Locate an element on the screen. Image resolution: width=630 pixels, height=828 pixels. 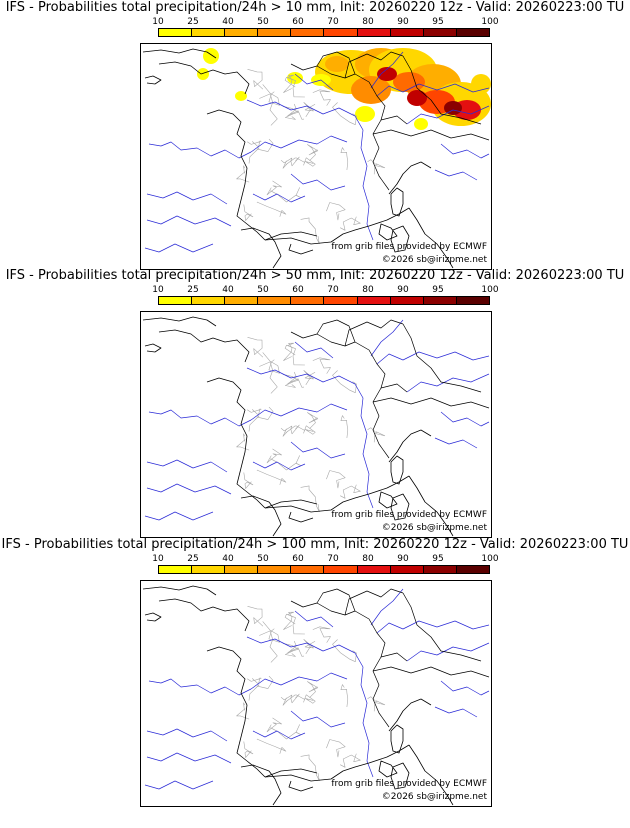
colorscale-labels: 10 25 40 50 60 70 80 90 95 100 is located at coordinates (325, 559).